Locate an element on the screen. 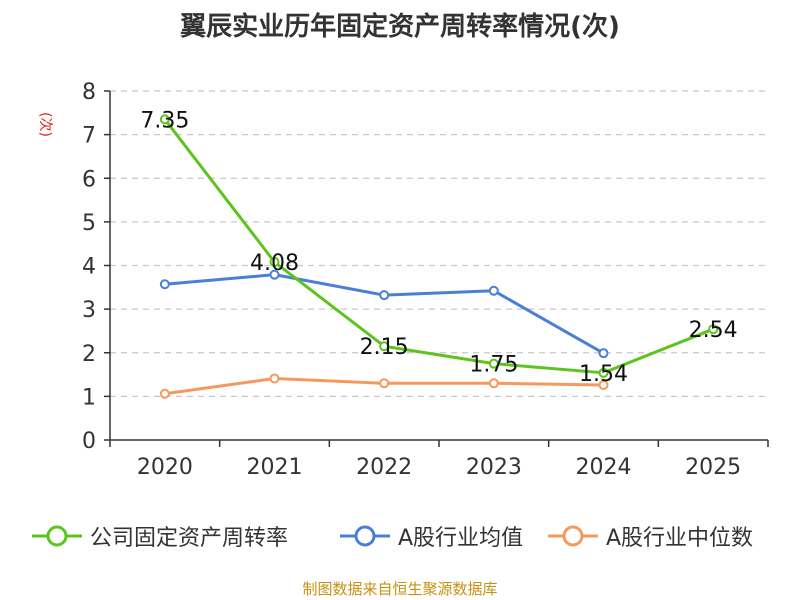  data-label-2025: 2.54 is located at coordinates (713, 330).